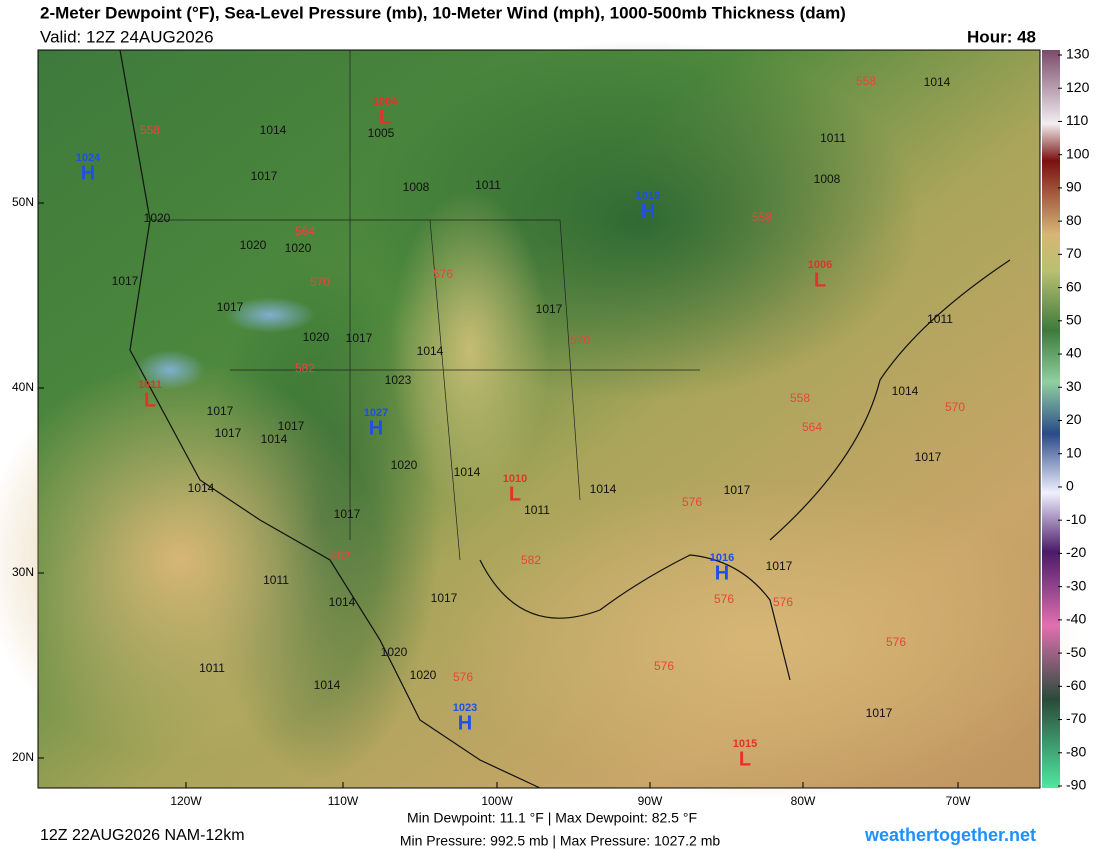 This screenshot has height=850, width=1100. Describe the element at coordinates (1076, 652) in the screenshot. I see `colorbar-label: -50` at that location.